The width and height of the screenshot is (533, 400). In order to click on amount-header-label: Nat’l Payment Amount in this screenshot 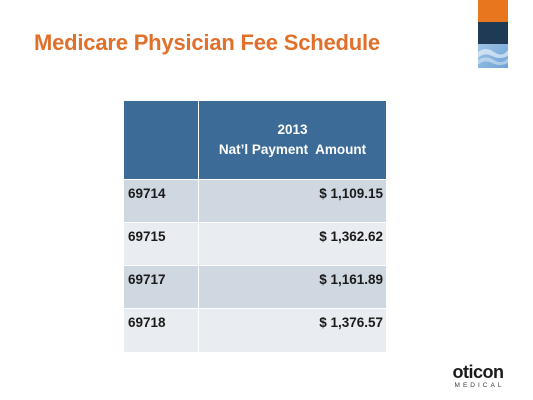, I will do `click(292, 149)`.